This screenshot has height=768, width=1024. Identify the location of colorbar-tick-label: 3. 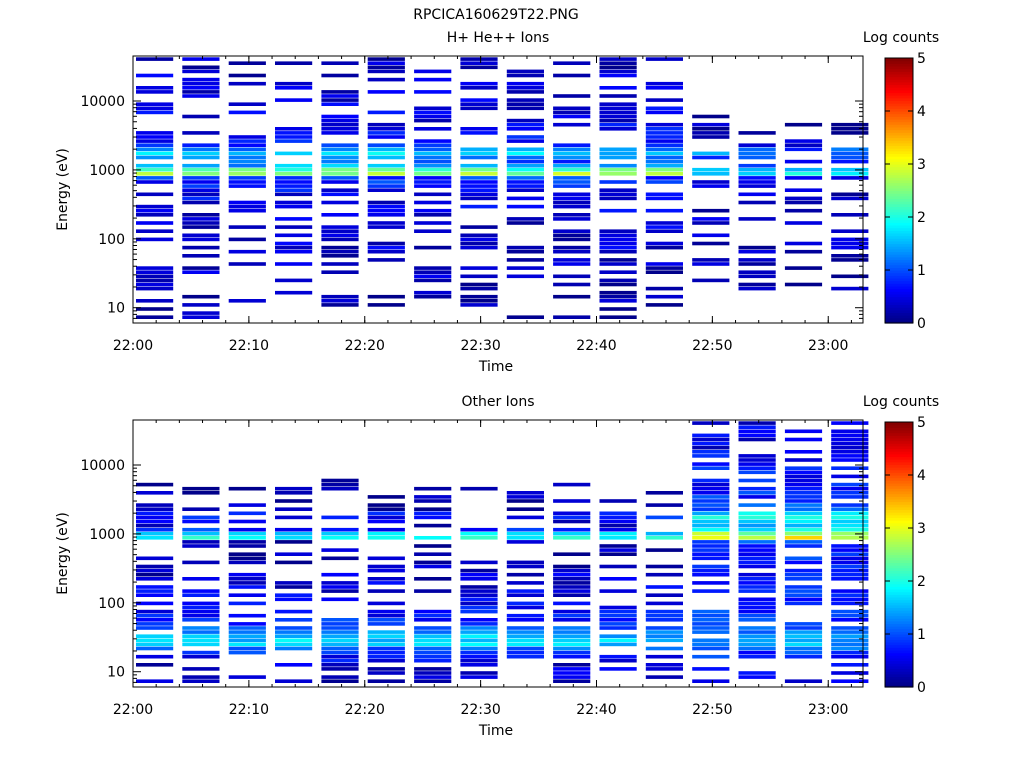
(921, 529).